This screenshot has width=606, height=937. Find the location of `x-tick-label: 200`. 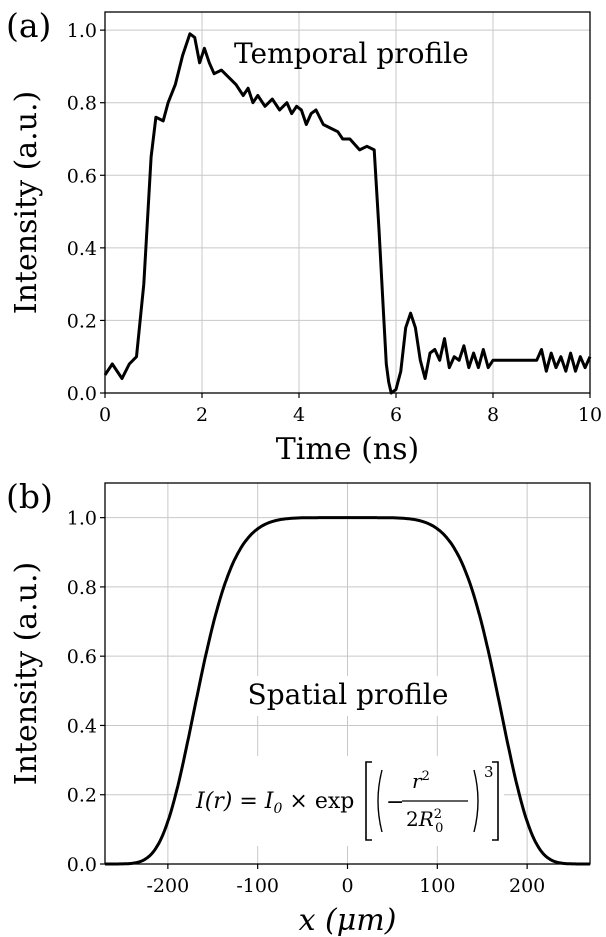

x-tick-label: 200 is located at coordinates (527, 886).